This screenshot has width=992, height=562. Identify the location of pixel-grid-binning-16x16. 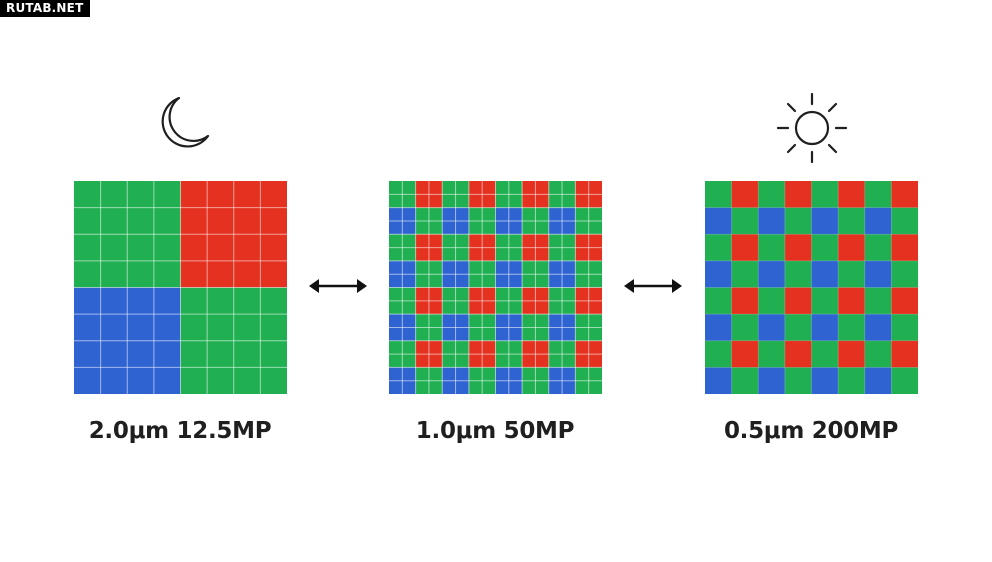
(180, 287).